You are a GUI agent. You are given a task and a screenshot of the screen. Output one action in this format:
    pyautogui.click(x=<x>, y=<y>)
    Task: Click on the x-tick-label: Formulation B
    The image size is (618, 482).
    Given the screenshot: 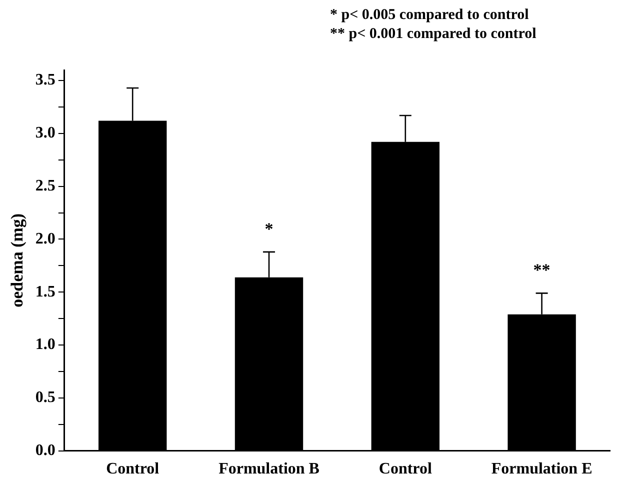 What is the action you would take?
    pyautogui.click(x=269, y=469)
    